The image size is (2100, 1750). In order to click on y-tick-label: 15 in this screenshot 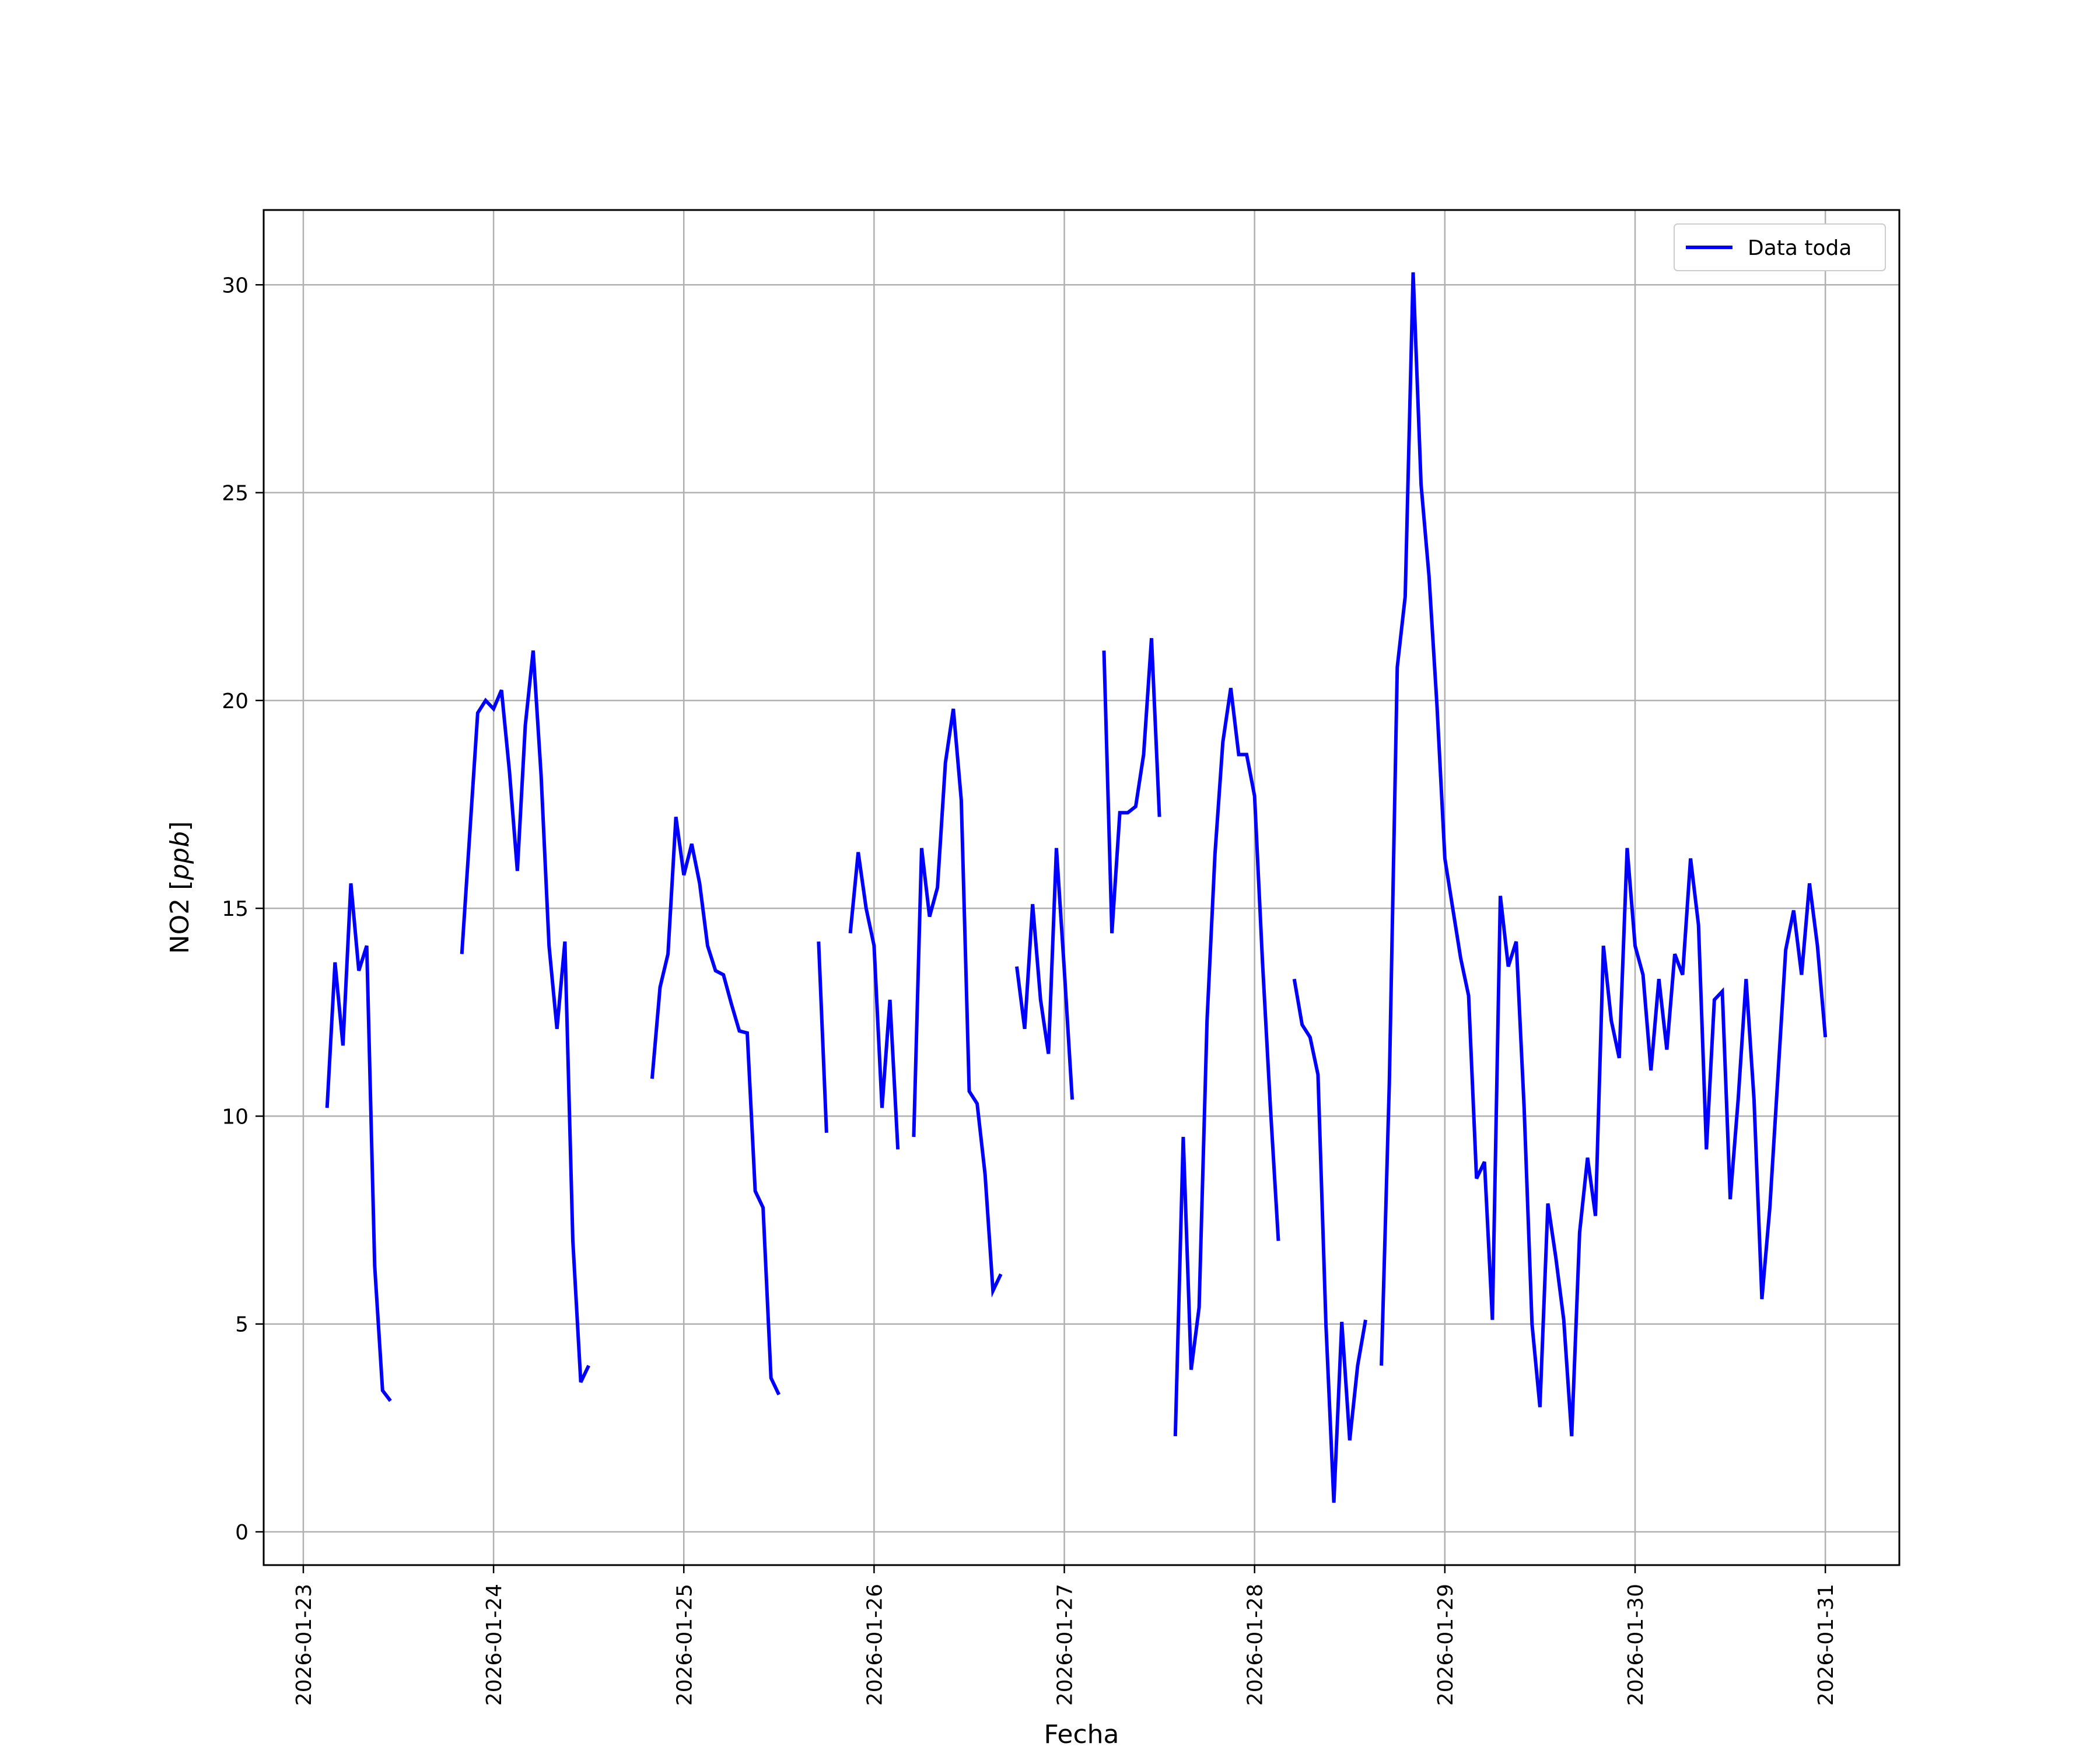, I will do `click(235, 909)`.